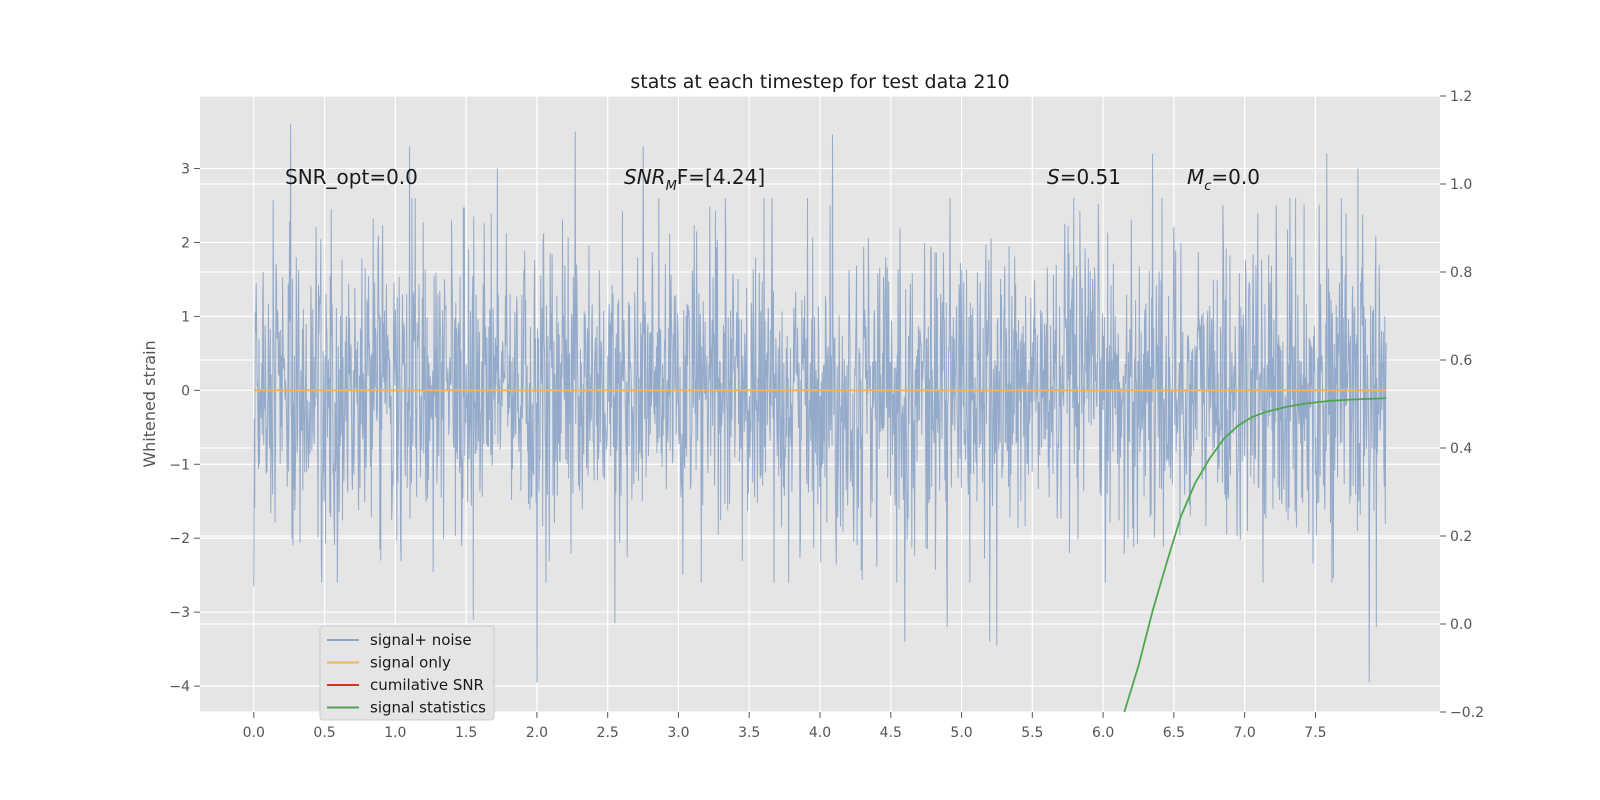  I want to click on series-line-signal-statistics, so click(1255, 555).